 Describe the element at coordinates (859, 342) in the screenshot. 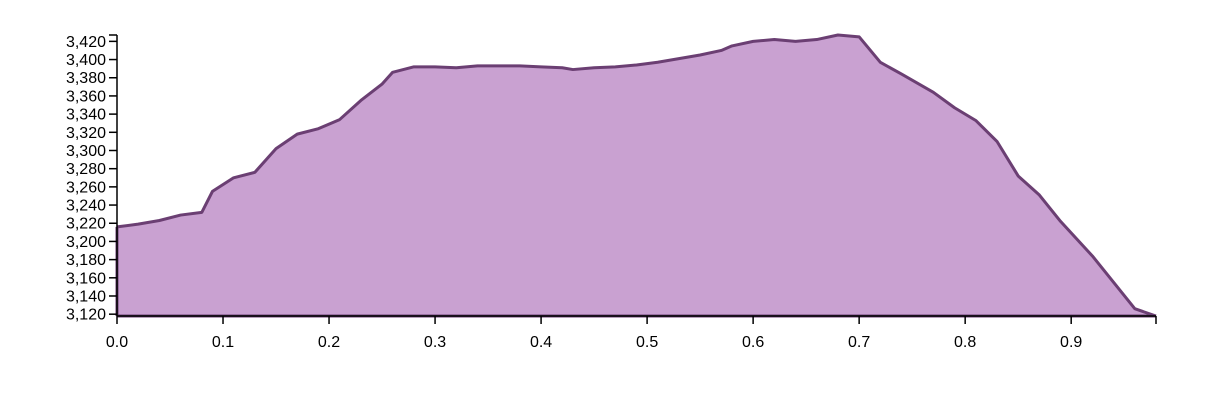

I see `x-tick-label: 0.7` at that location.